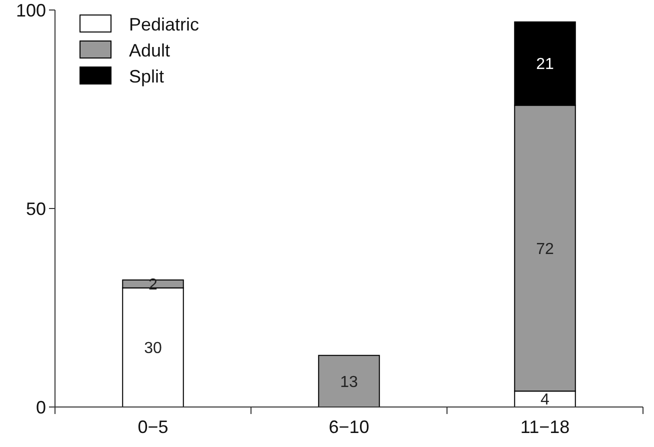 Image resolution: width=654 pixels, height=447 pixels. What do you see at coordinates (36, 208) in the screenshot?
I see `y-tick-label: 50` at bounding box center [36, 208].